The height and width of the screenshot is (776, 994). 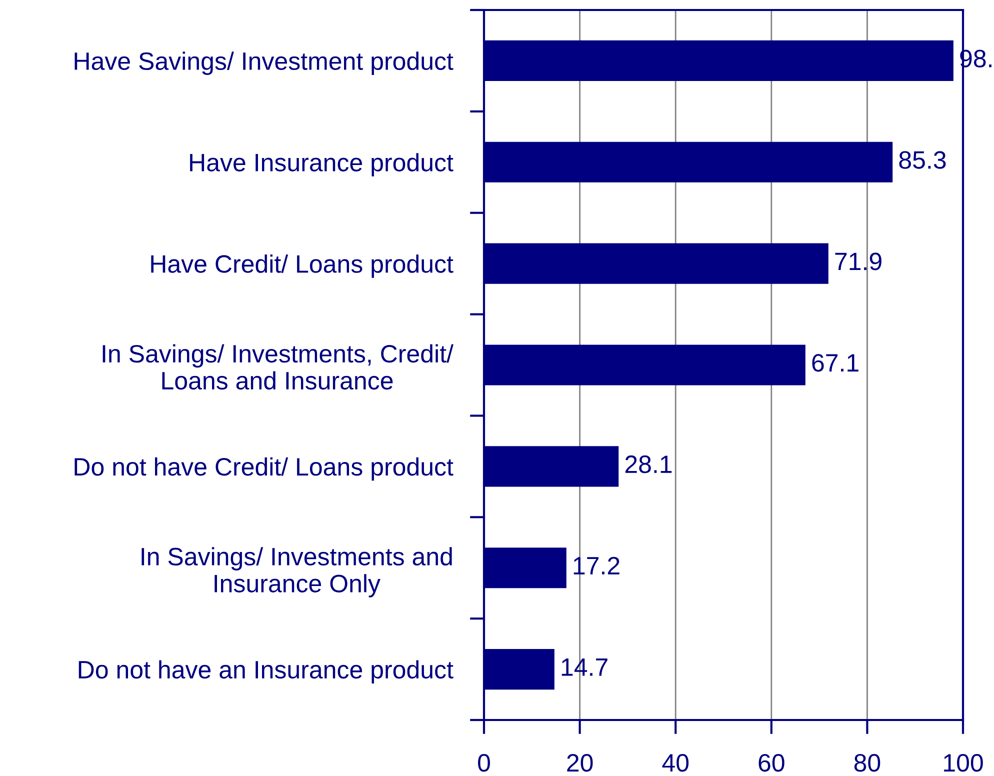 What do you see at coordinates (264, 469) in the screenshot?
I see `y-tick-label: Do not have Credit/ Loans product` at bounding box center [264, 469].